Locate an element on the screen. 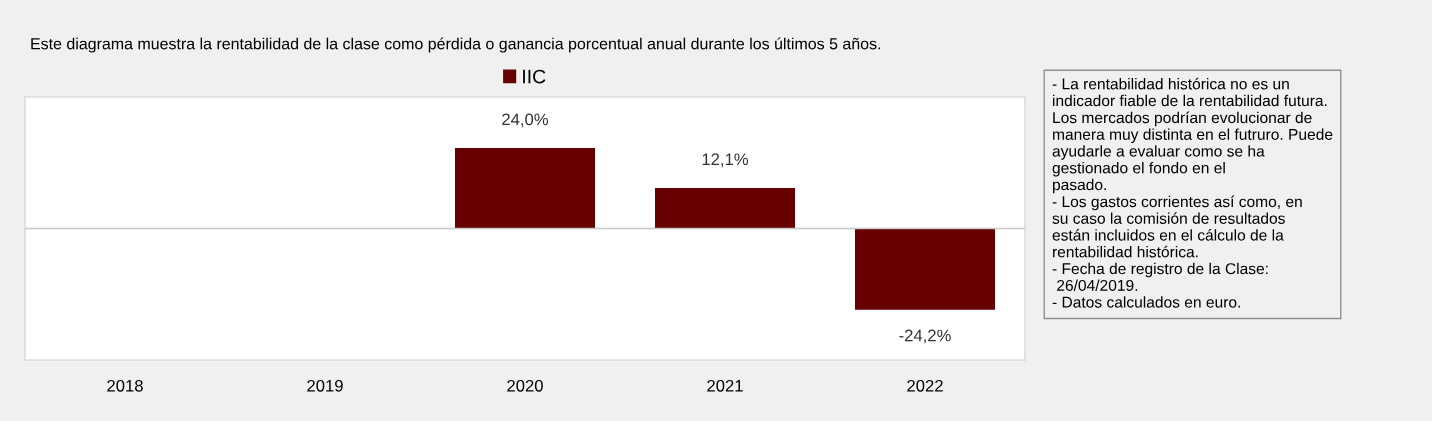 The image size is (1432, 421). x-tick-label: 2019 is located at coordinates (325, 385).